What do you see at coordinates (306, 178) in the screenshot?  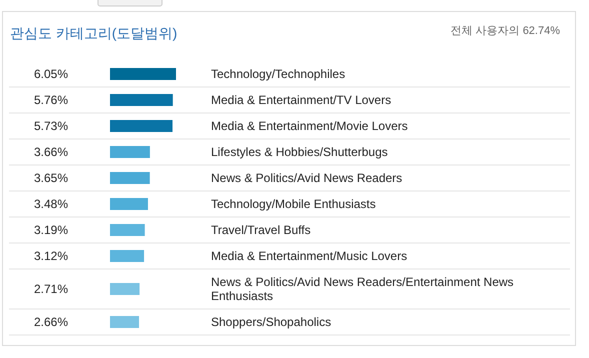 I see `y-tick-label: News & Politics/Avid News Readers` at bounding box center [306, 178].